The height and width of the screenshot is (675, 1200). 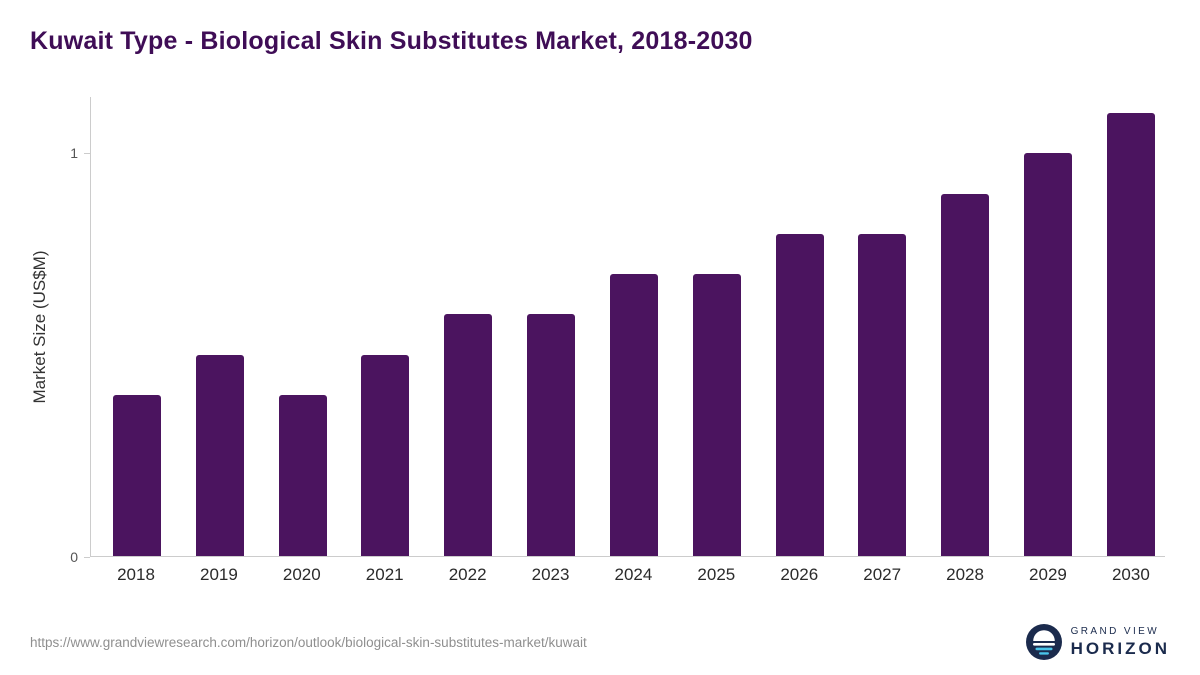 What do you see at coordinates (1115, 631) in the screenshot?
I see `logo-text-grand-view: GRAND VIEW` at bounding box center [1115, 631].